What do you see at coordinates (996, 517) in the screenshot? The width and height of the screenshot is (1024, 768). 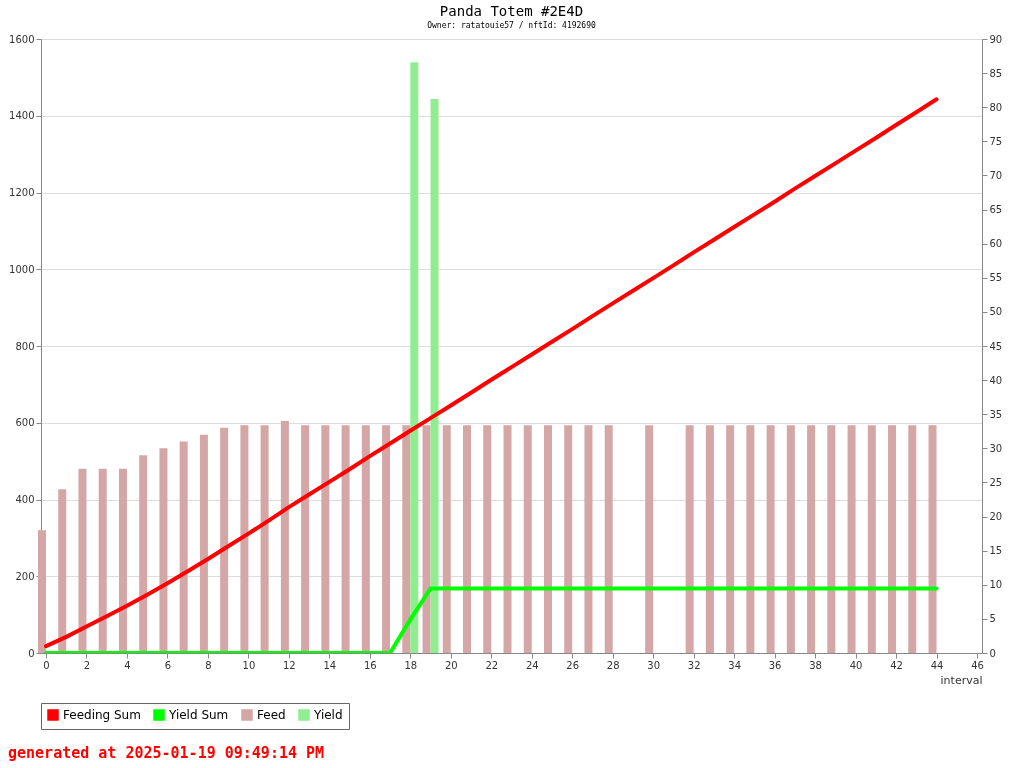 I see `y2-tick-label: 20` at bounding box center [996, 517].